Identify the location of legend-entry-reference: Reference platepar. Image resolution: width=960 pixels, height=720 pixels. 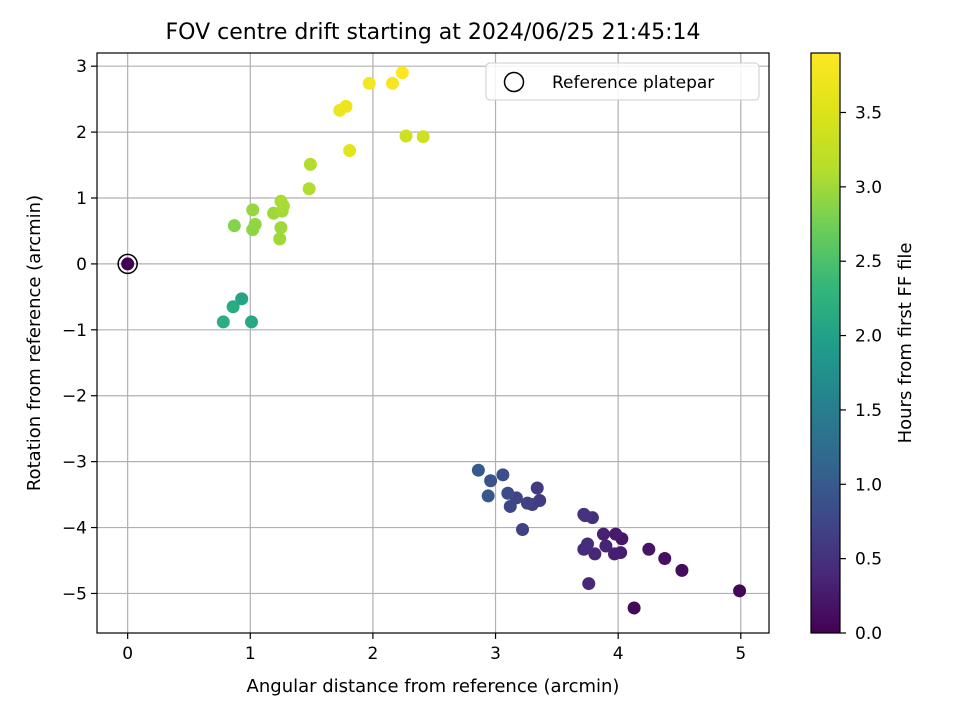
(633, 83).